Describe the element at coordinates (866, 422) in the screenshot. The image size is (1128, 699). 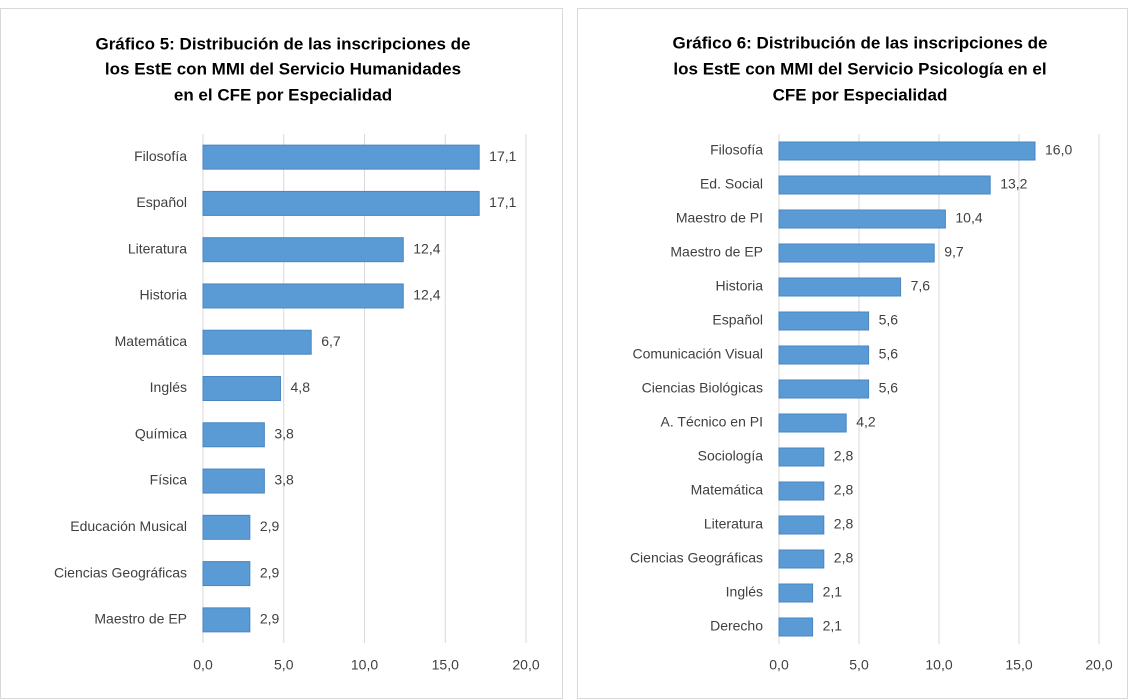
I see `data-label: 4,2` at that location.